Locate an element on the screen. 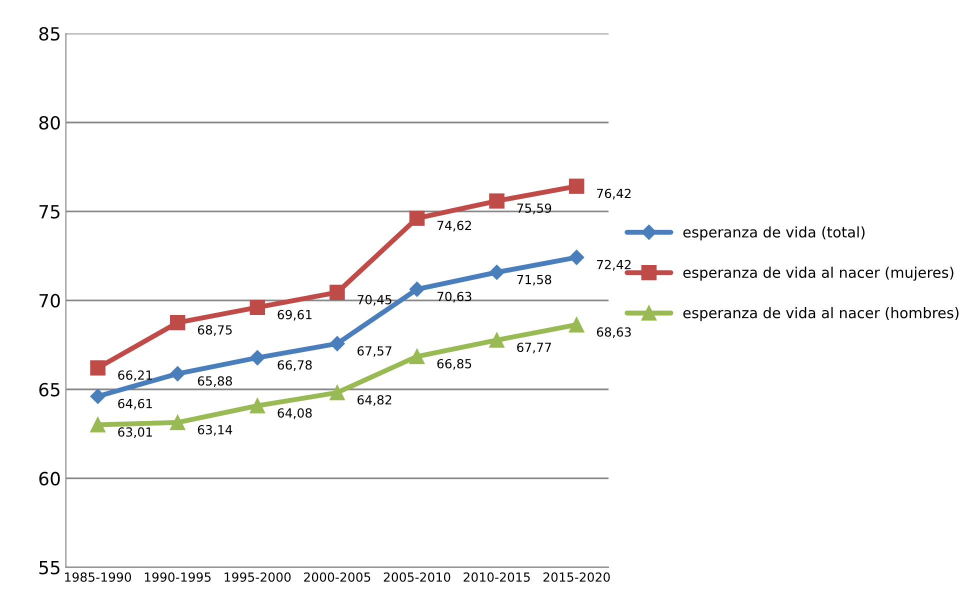  data-label: 74,62 is located at coordinates (454, 226).